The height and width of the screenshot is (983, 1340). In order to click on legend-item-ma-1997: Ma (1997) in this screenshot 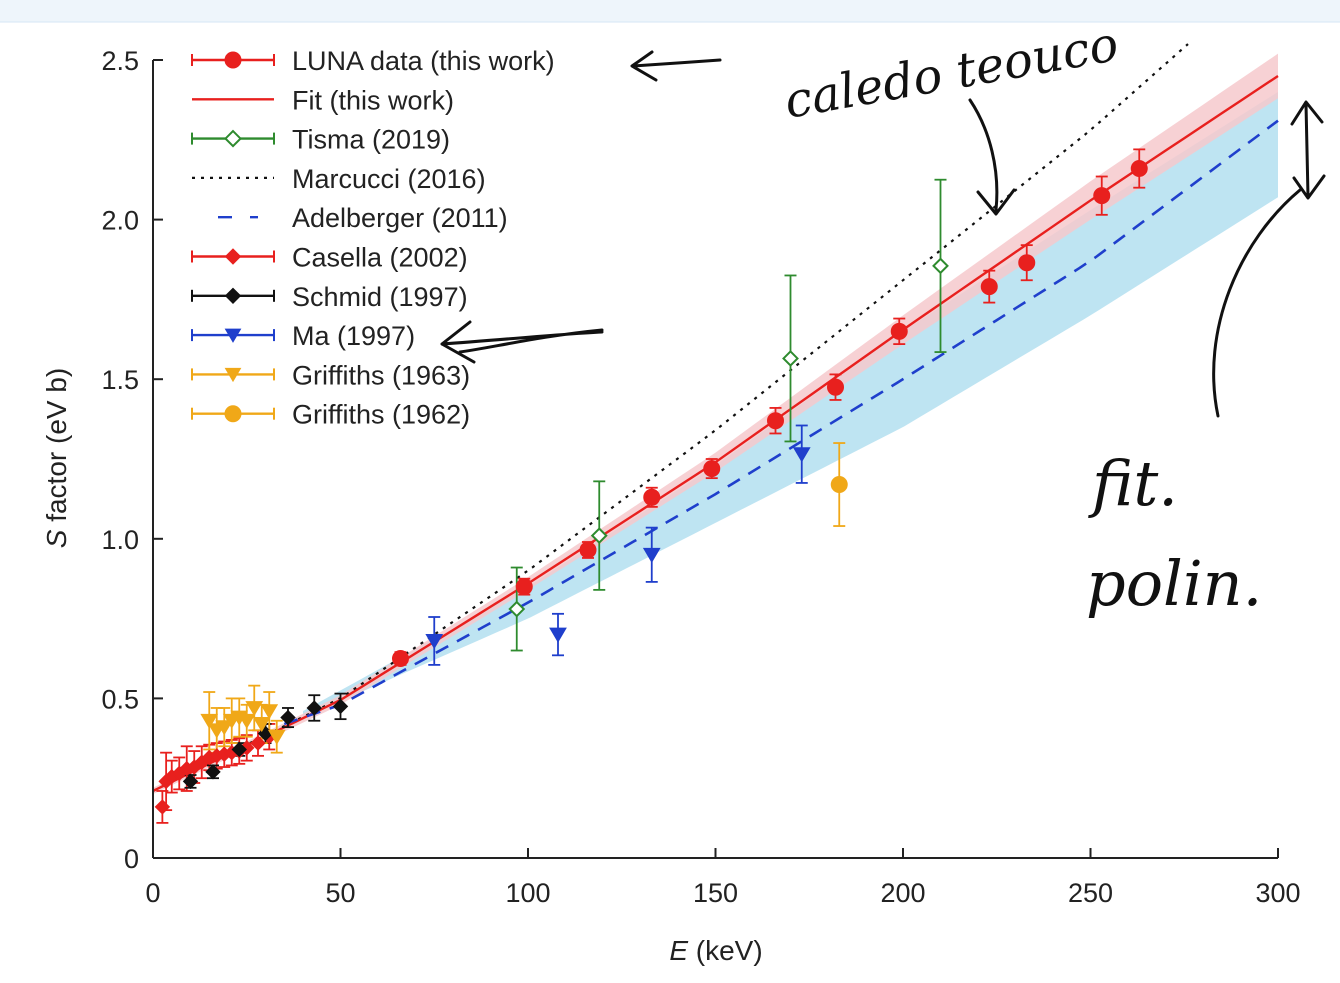, I will do `click(303, 336)`.